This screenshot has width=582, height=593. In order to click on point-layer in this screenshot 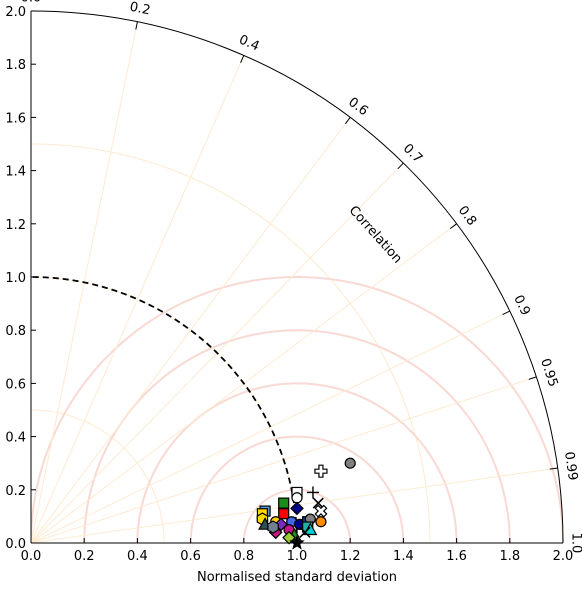, I will do `click(306, 503)`.